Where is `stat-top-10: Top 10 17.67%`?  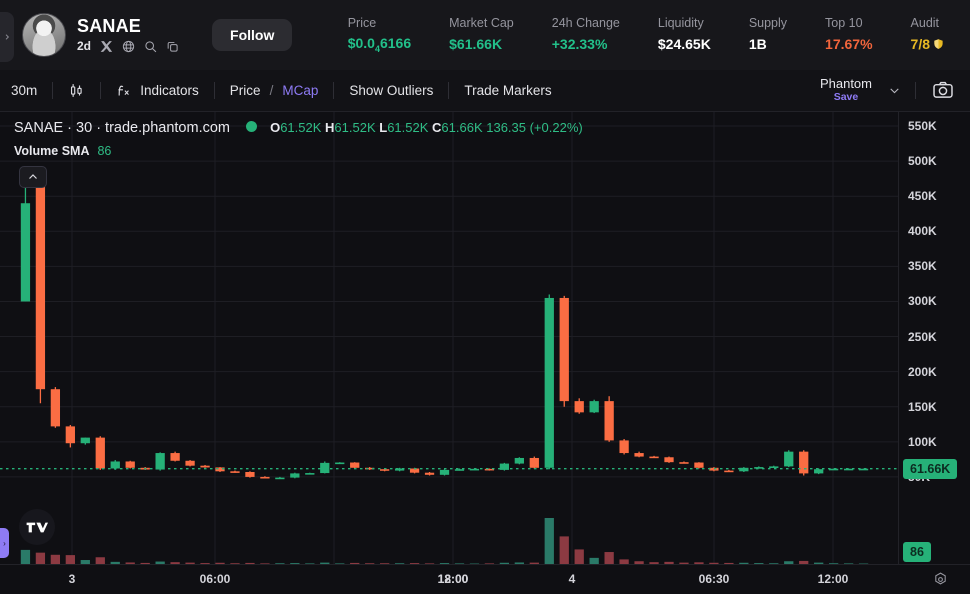 stat-top-10: Top 10 17.67% is located at coordinates (848, 34).